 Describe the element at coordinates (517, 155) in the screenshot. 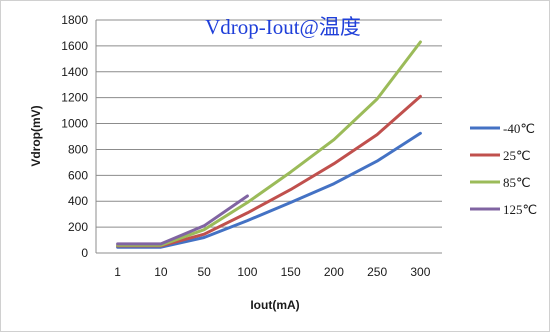

I see `legend-label-1: 25℃` at that location.